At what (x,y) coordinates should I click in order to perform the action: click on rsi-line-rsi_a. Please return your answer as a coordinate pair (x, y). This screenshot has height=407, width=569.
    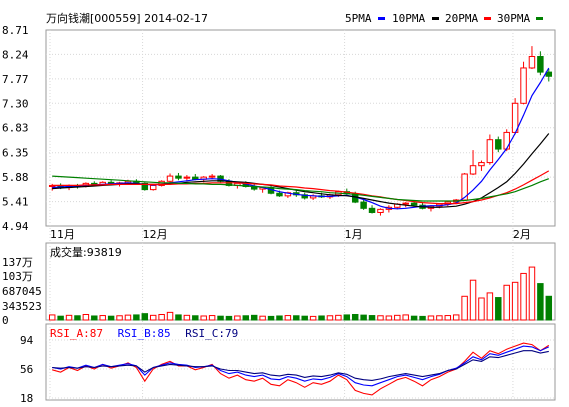
    Looking at the image, I should click on (301, 369).